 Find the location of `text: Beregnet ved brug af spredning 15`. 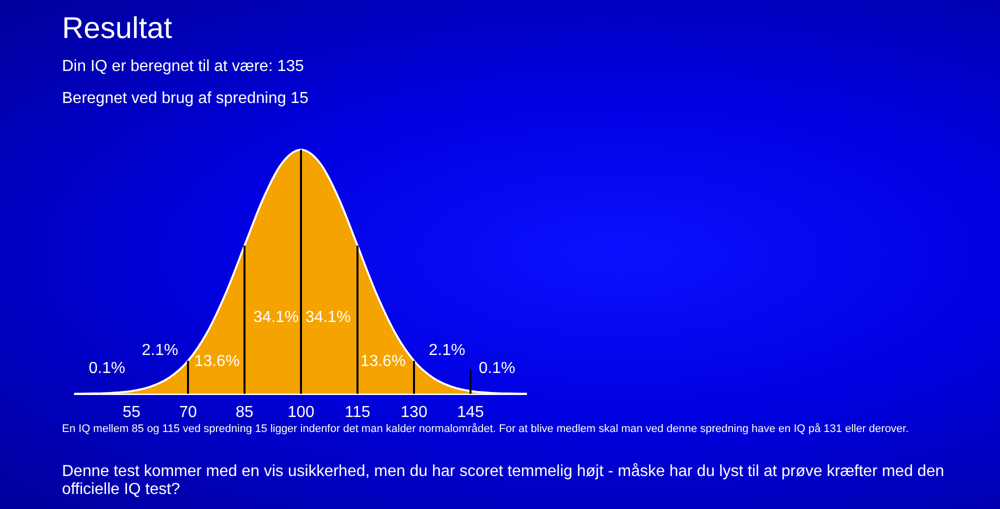

text: Beregnet ved brug af spredning 15 is located at coordinates (185, 99).